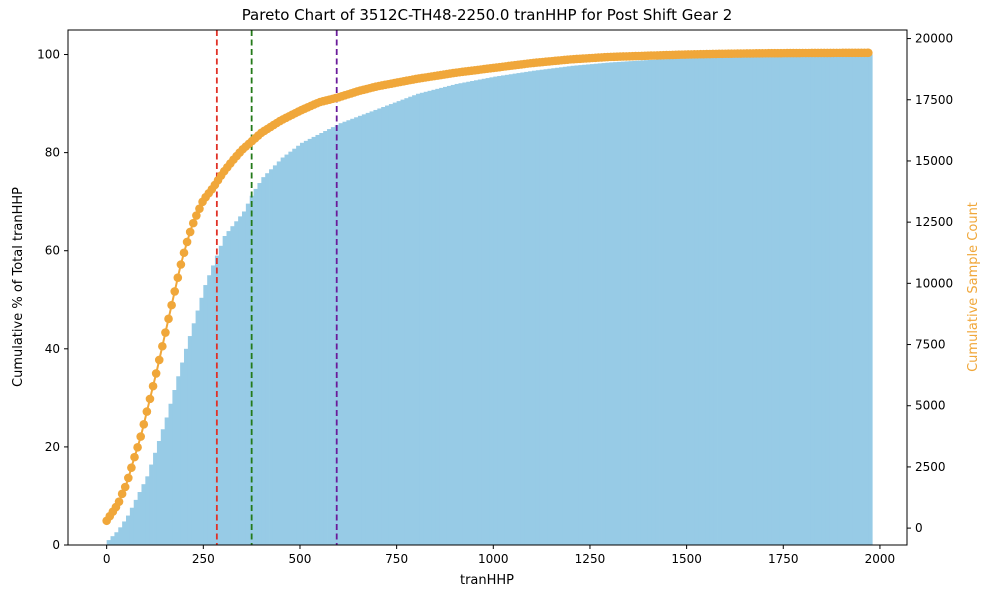 The image size is (992, 594). Describe the element at coordinates (783, 559) in the screenshot. I see `x-tick-label: 1750` at that location.